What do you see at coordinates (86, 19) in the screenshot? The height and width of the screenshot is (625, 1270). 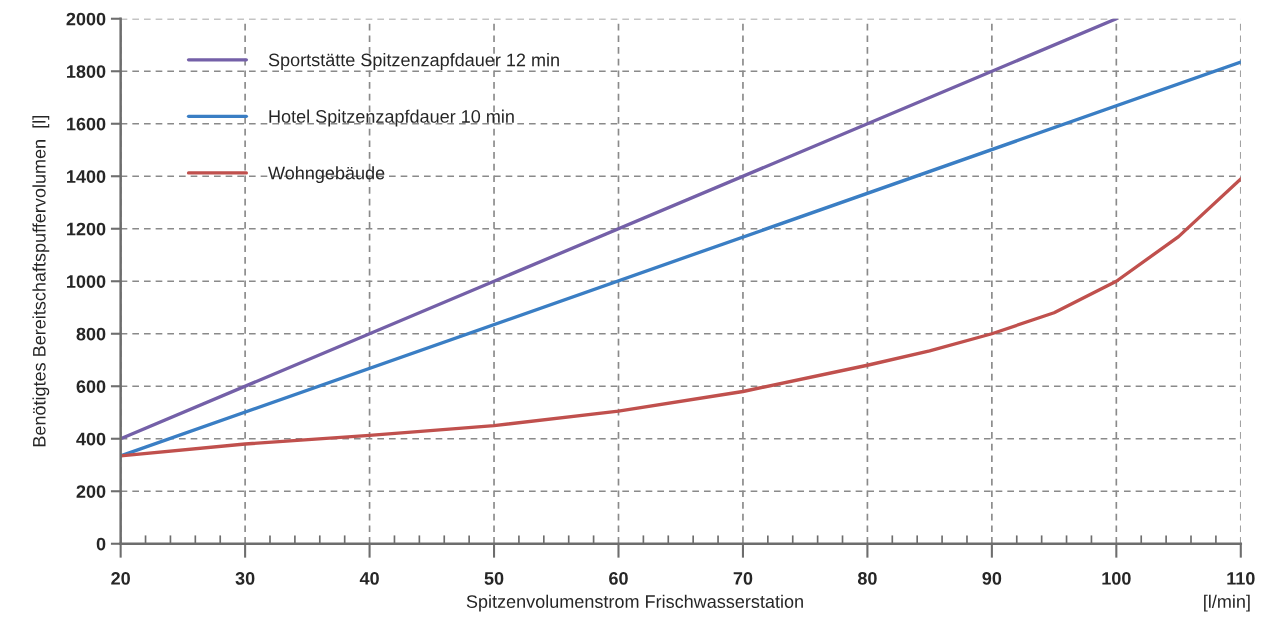 I see `y-tick-label: 2000` at bounding box center [86, 19].